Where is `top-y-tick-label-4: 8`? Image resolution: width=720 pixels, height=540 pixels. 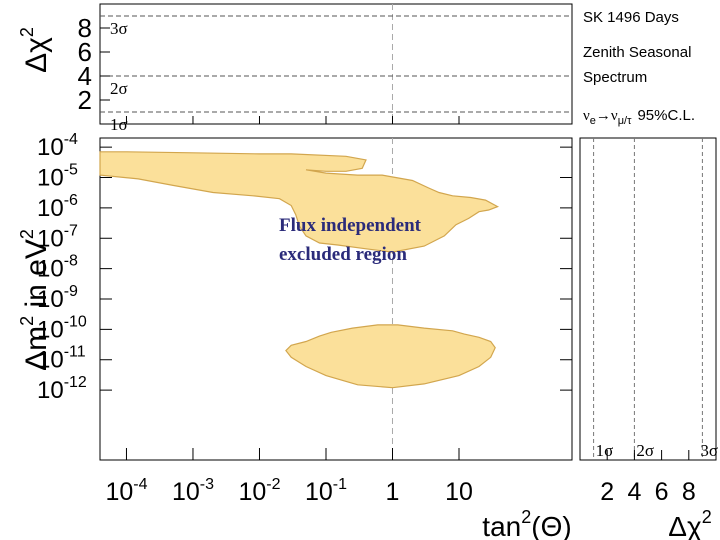
top-y-tick-label-4: 8 is located at coordinates (85, 28).